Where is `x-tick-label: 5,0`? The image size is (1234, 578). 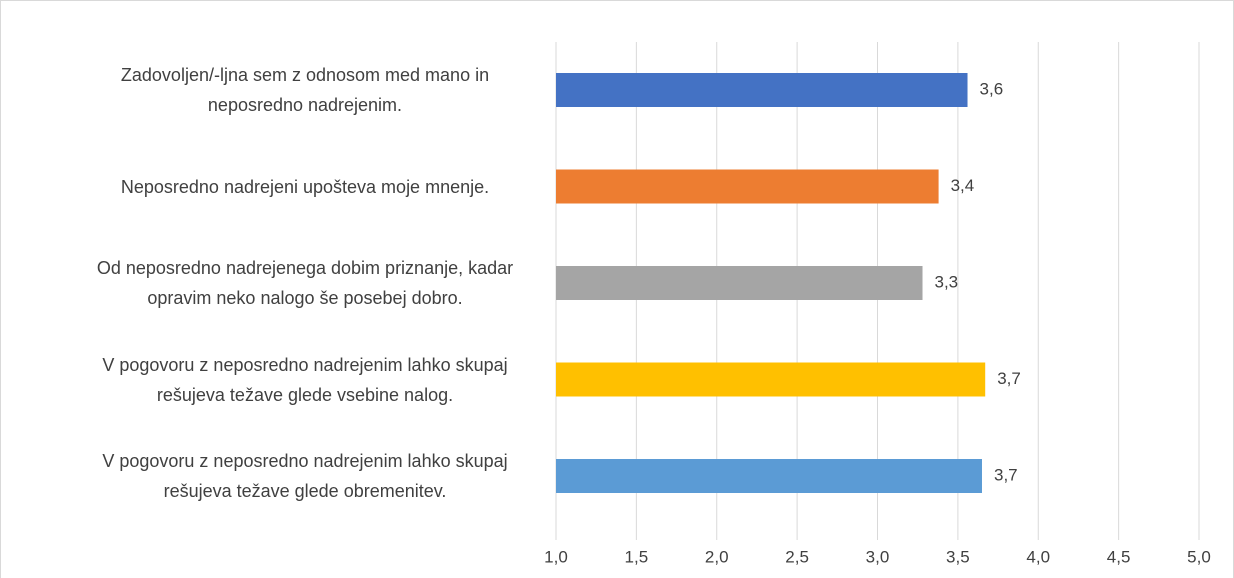 x-tick-label: 5,0 is located at coordinates (1199, 556).